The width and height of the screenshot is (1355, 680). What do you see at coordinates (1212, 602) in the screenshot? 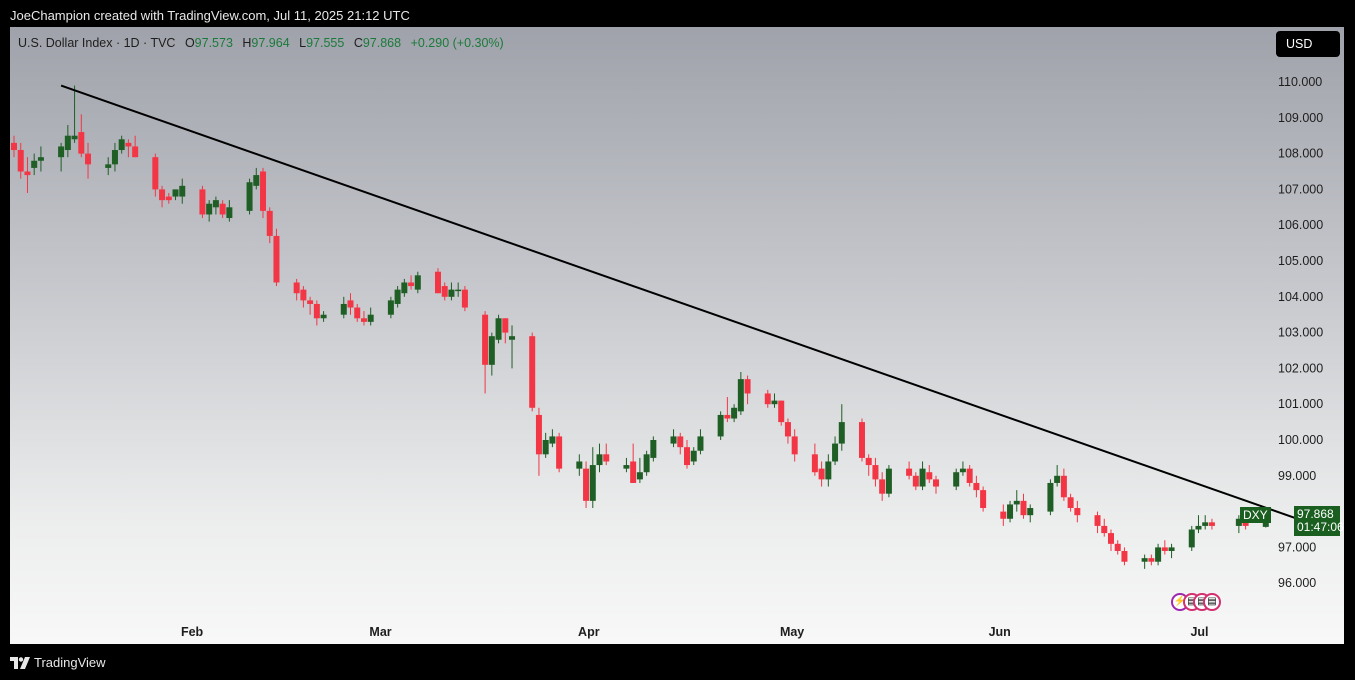
I see `us-flag-icon: ▤` at bounding box center [1212, 602].